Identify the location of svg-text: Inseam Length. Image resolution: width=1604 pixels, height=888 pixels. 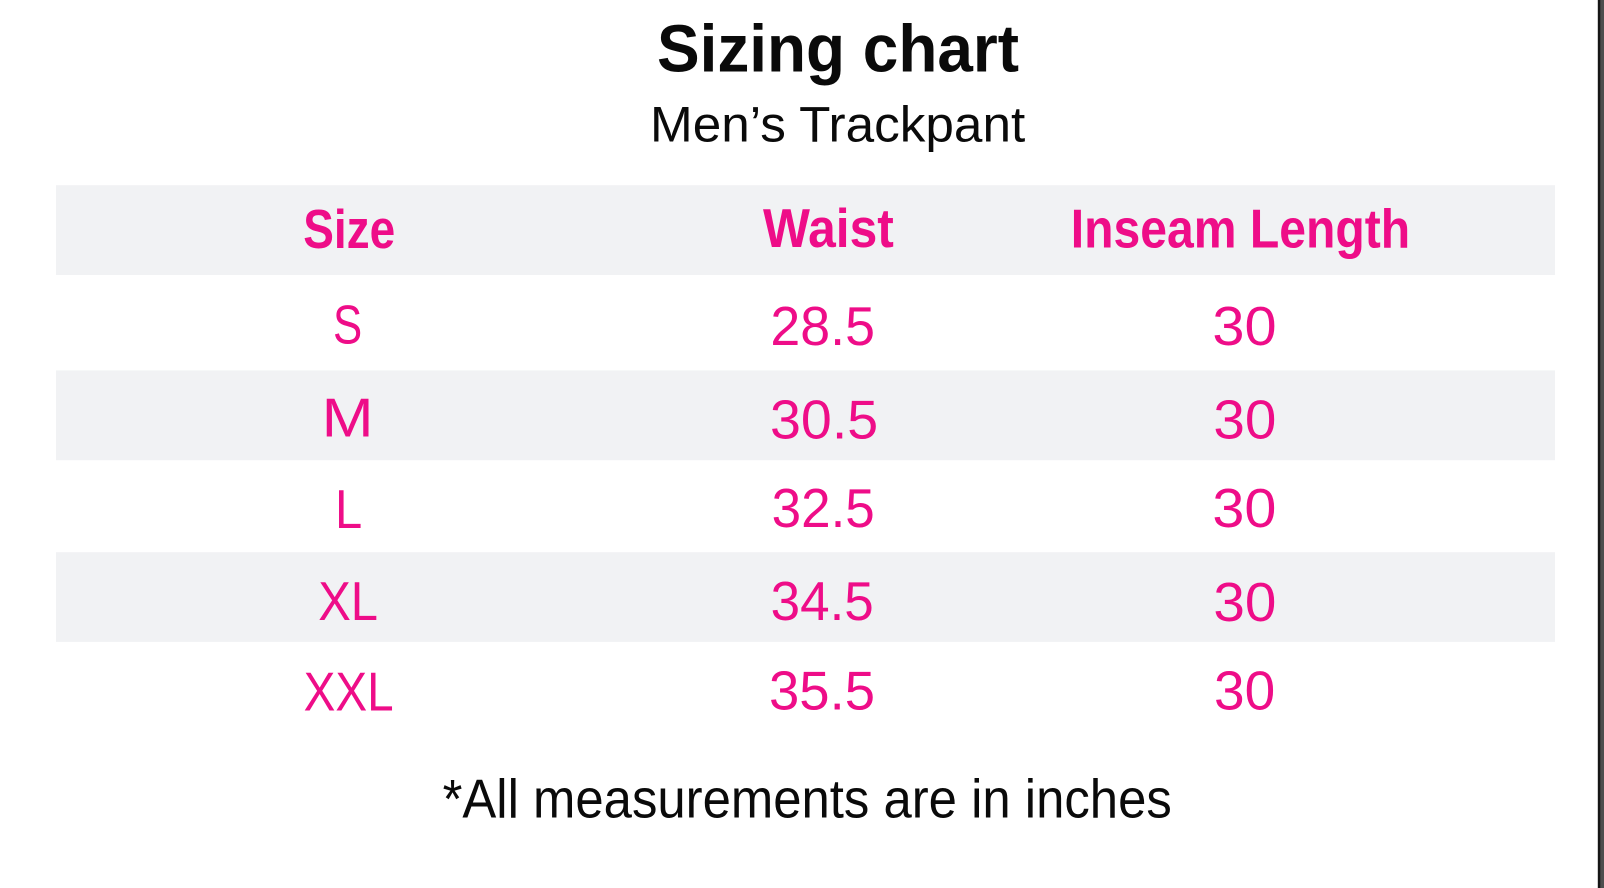
(1240, 228).